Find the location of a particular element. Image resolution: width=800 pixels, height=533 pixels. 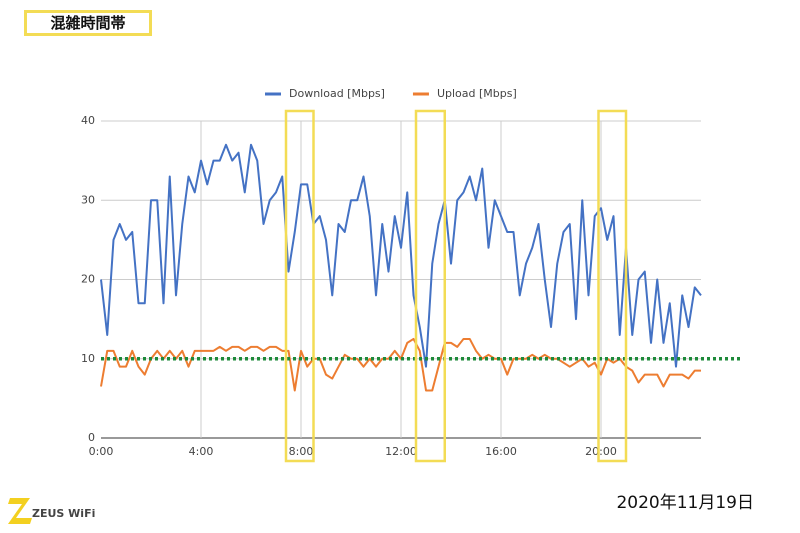

logo: ZEUS WiFi is located at coordinates (59, 511).